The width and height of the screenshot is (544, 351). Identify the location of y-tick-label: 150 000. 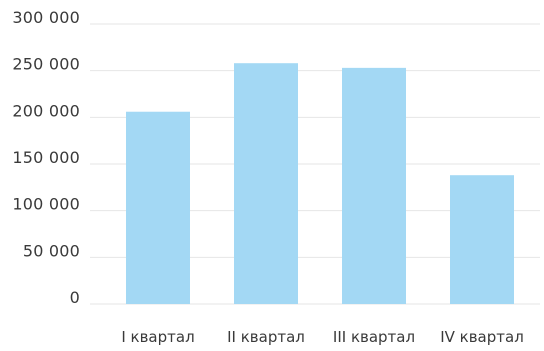
(46, 157).